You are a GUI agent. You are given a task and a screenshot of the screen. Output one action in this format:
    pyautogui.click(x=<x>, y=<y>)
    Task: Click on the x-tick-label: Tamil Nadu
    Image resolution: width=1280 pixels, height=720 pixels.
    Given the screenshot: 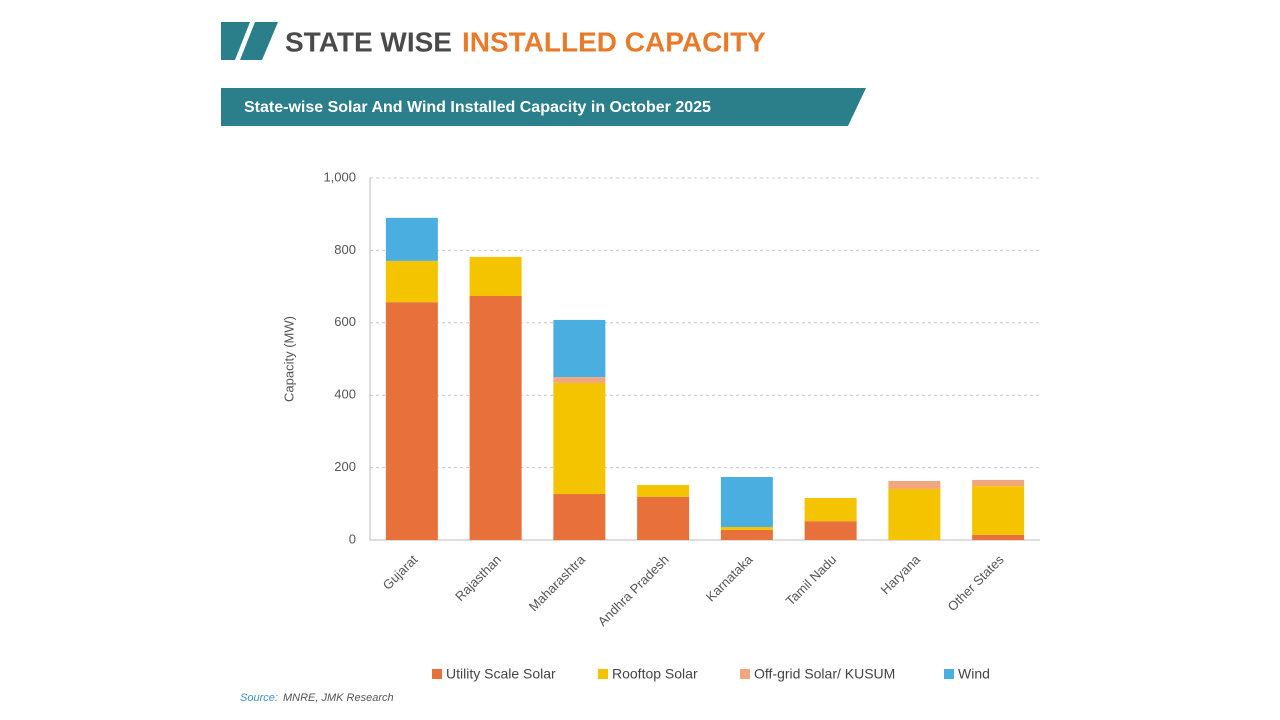 What is the action you would take?
    pyautogui.click(x=811, y=580)
    